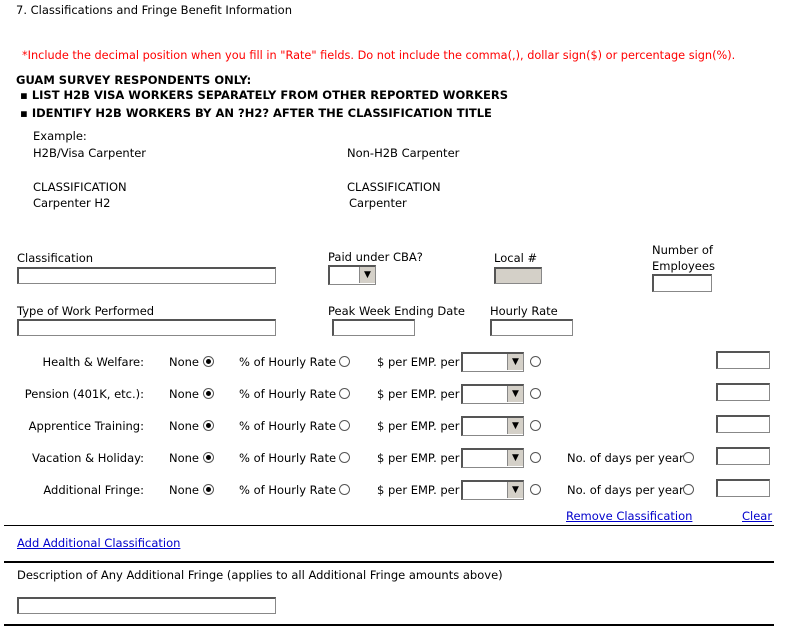 Image resolution: width=786 pixels, height=633 pixels. What do you see at coordinates (378, 203) in the screenshot?
I see `example-right-class-value: Carpenter` at bounding box center [378, 203].